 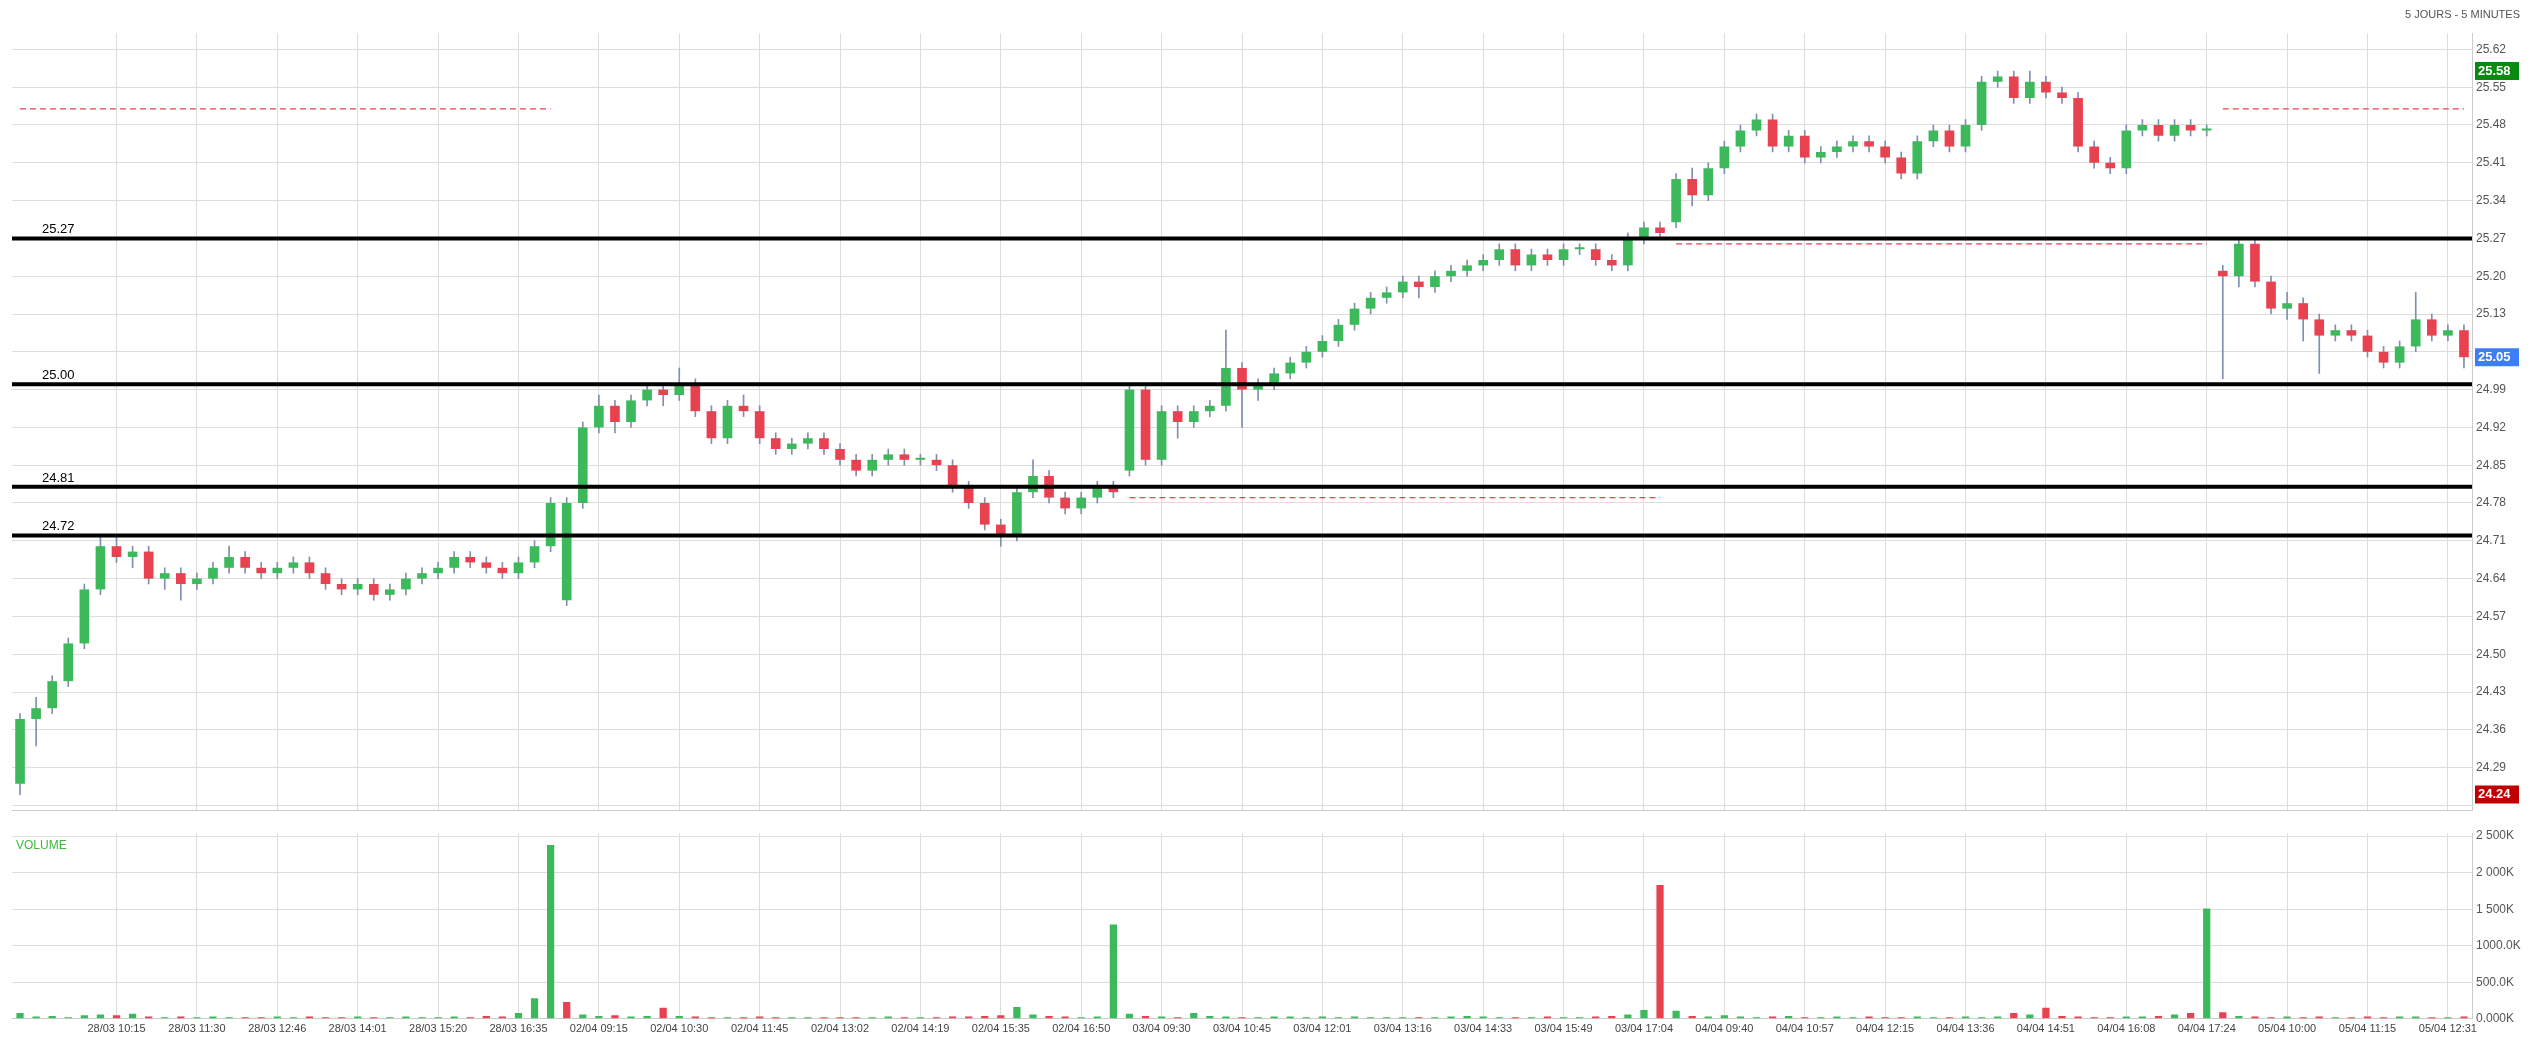 What do you see at coordinates (2491, 540) in the screenshot?
I see `y-tick-label: 24.71` at bounding box center [2491, 540].